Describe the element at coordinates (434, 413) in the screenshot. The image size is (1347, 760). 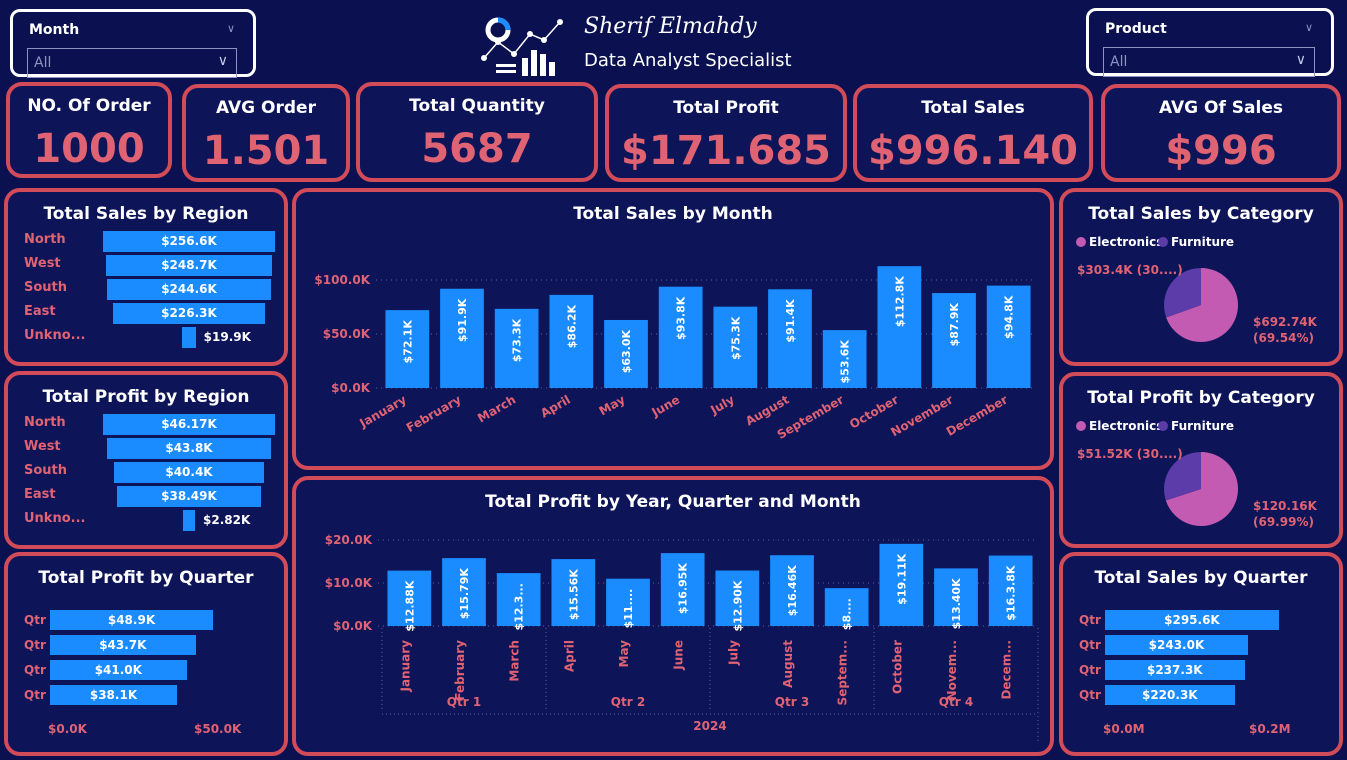
I see `x-tick-label: February` at that location.